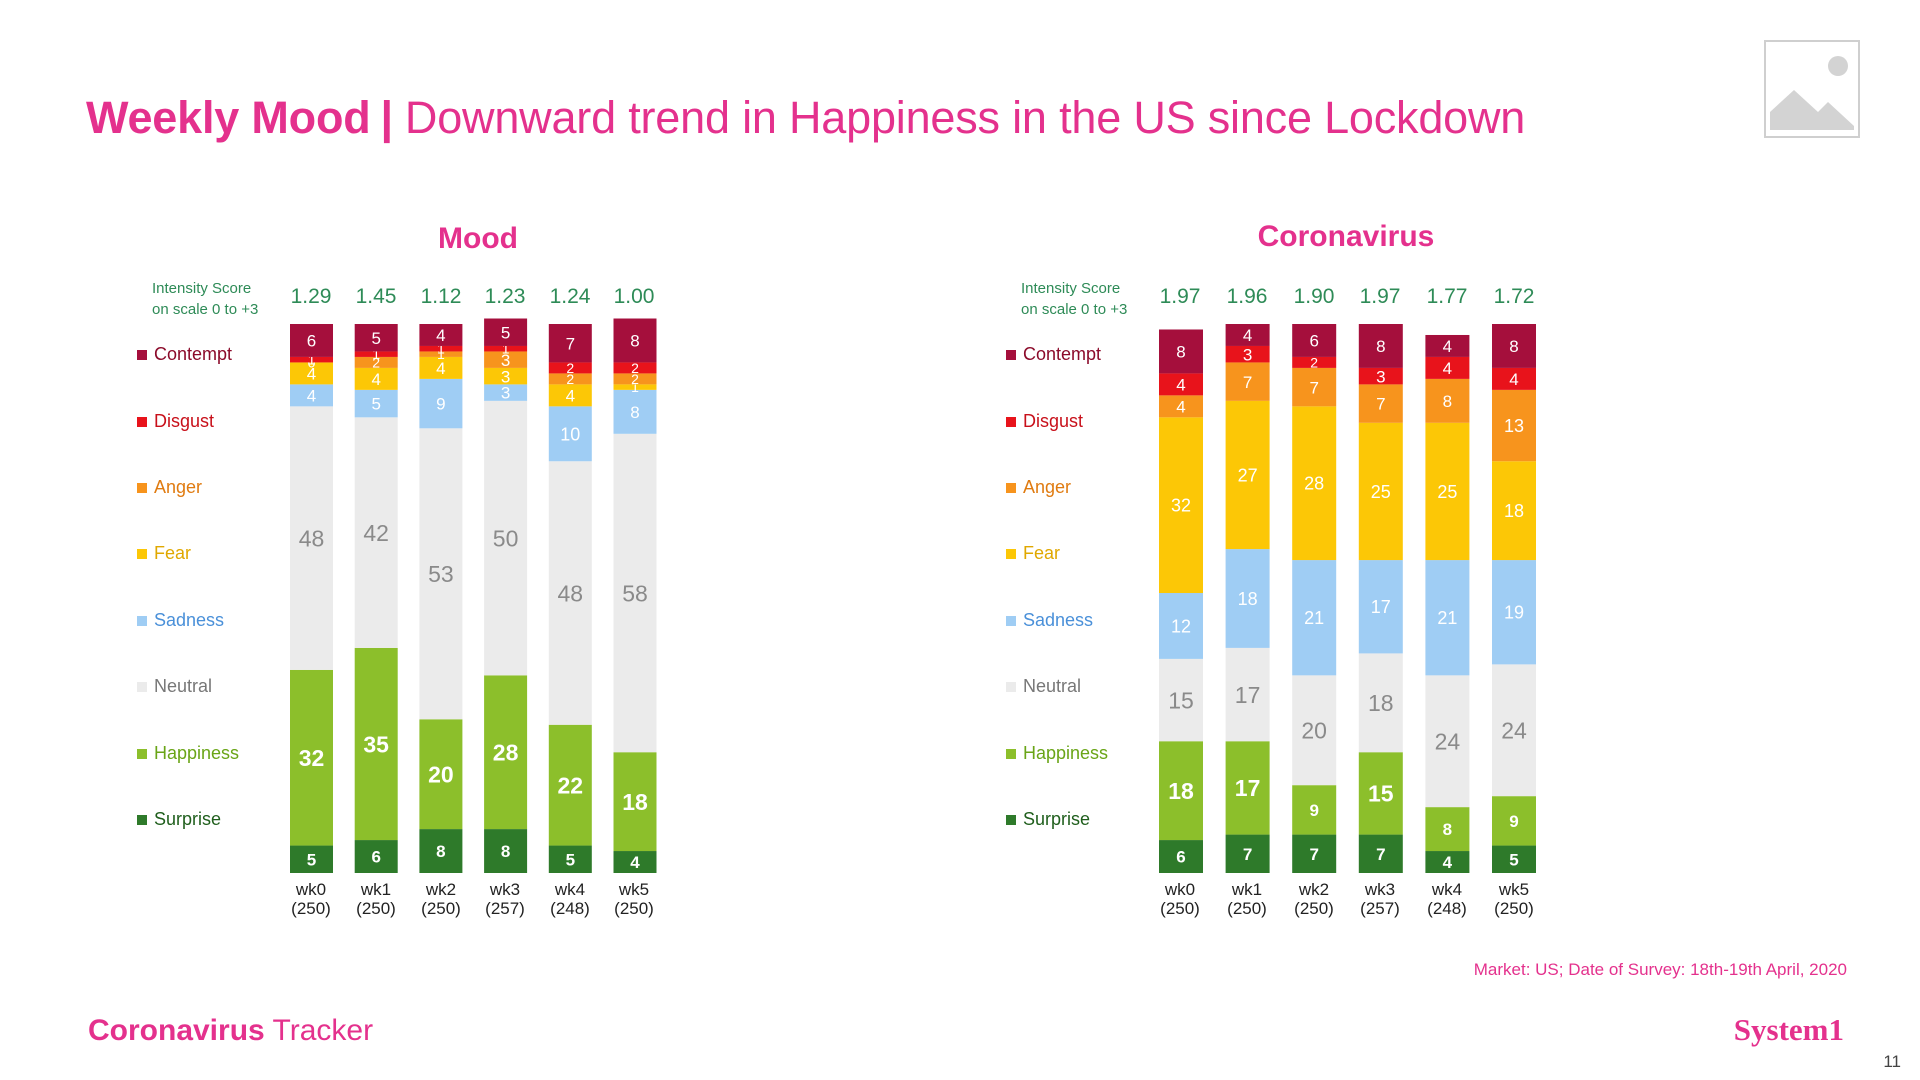 This screenshot has height=1080, width=1920. Describe the element at coordinates (1812, 89) in the screenshot. I see `image-placeholder-icon` at that location.